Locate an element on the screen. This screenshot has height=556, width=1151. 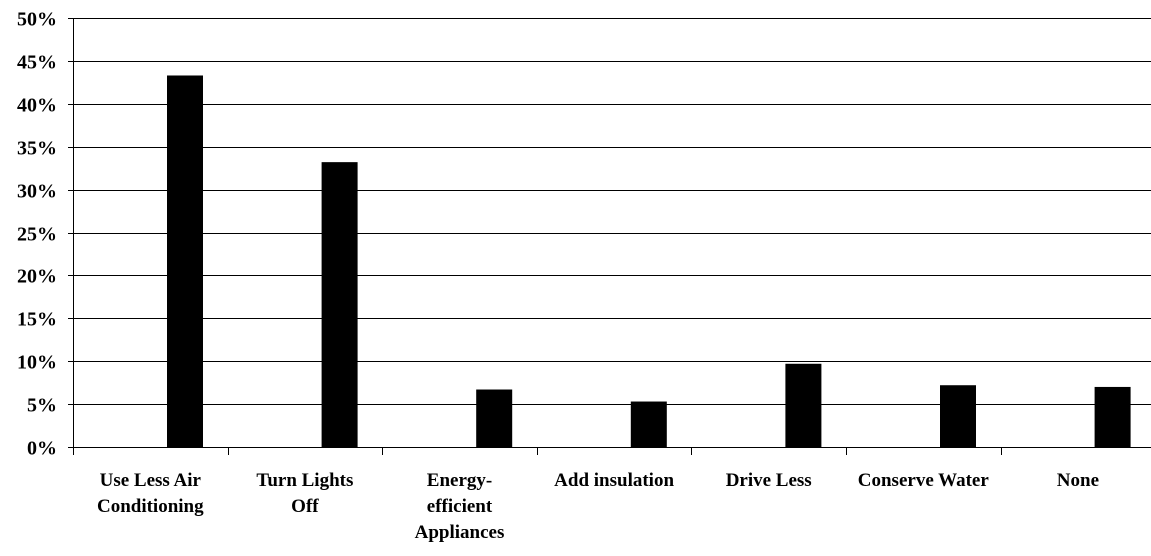
y-tick-label: 25% is located at coordinates (37, 235).